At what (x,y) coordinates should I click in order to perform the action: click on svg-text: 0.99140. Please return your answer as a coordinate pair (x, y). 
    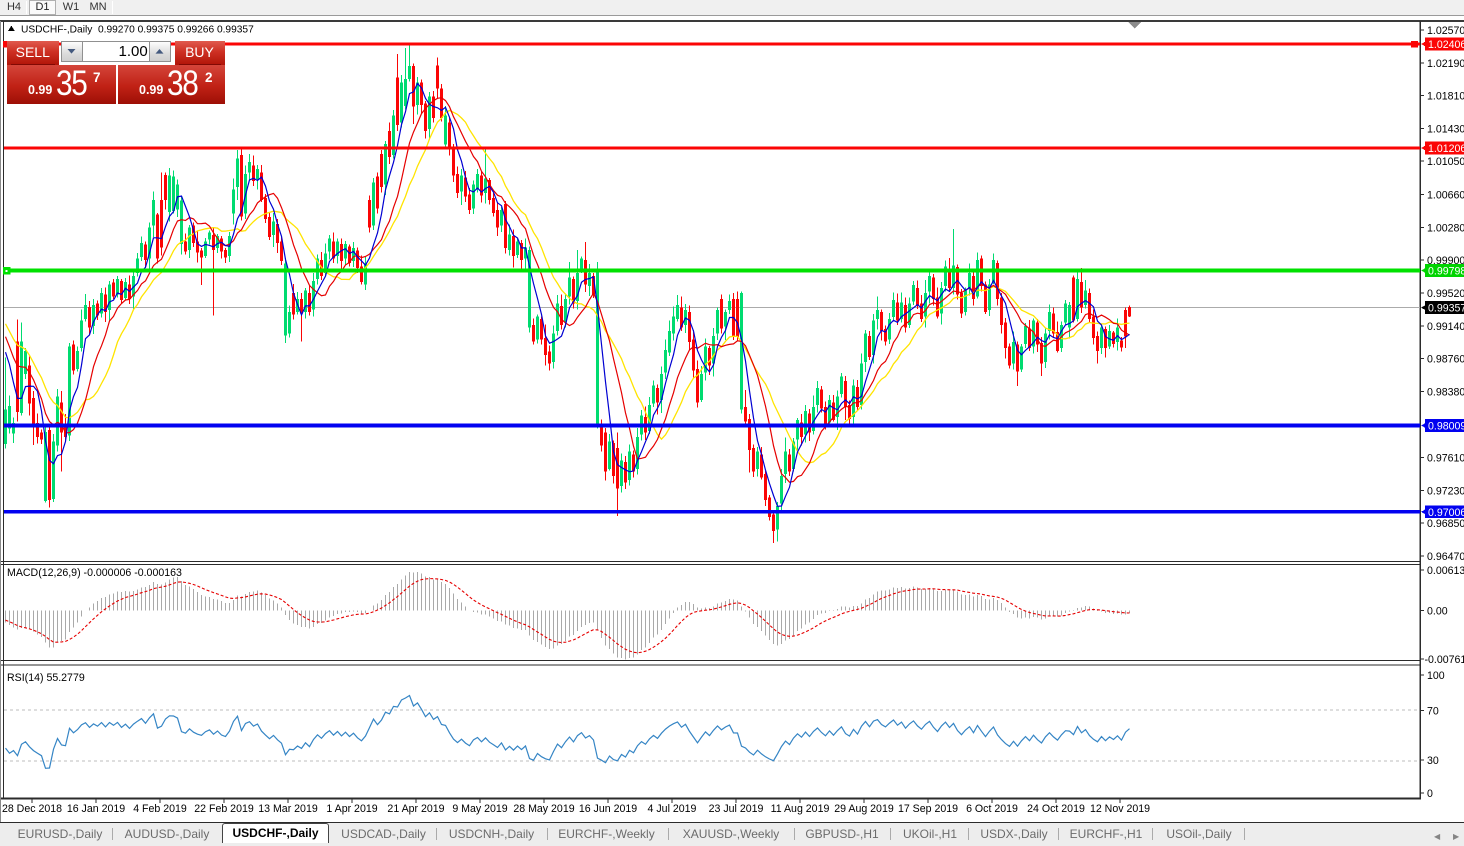
    Looking at the image, I should click on (1445, 327).